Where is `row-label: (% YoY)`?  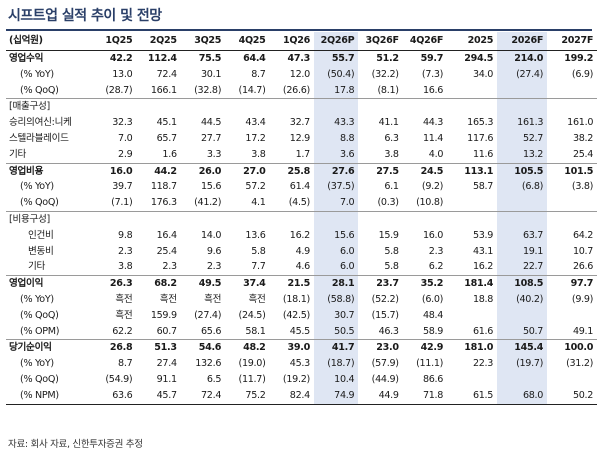 row-label: (% YoY) is located at coordinates (37, 74).